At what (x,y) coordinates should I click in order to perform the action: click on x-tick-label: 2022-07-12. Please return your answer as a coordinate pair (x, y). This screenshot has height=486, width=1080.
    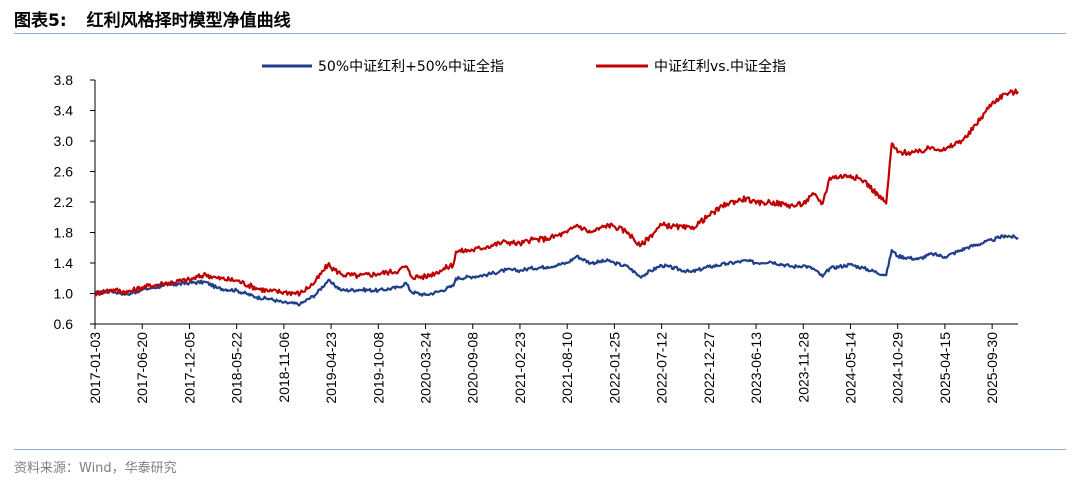
    Looking at the image, I should click on (662, 368).